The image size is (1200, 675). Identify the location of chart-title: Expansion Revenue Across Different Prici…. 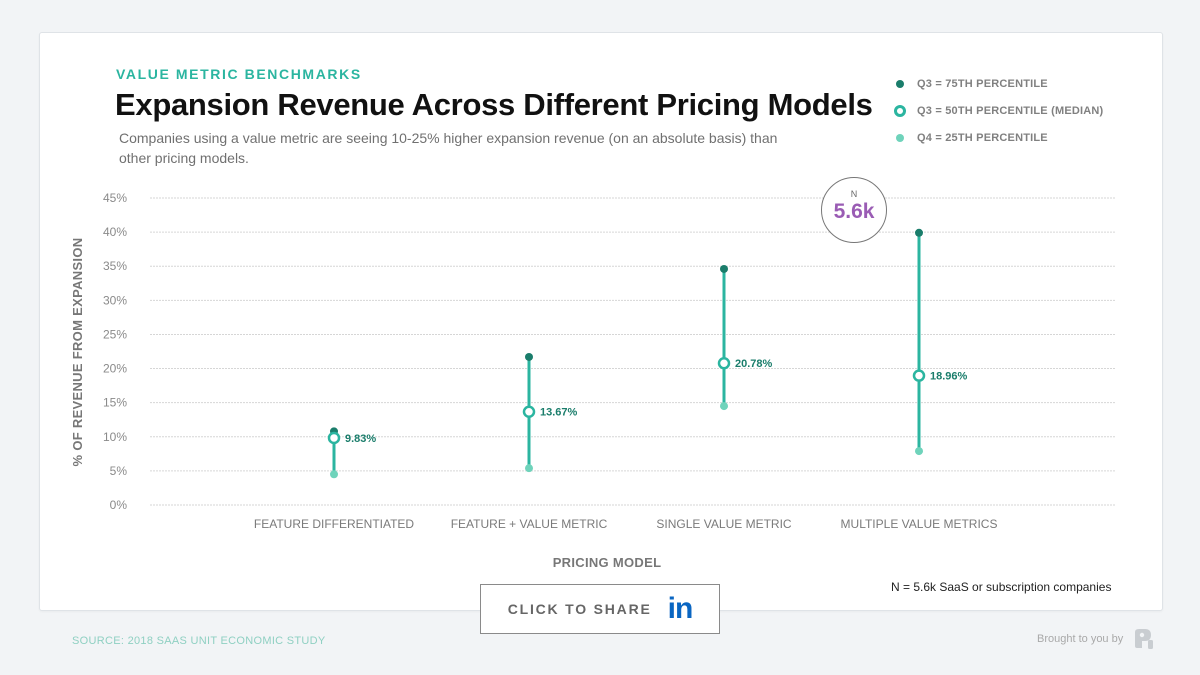
(494, 104).